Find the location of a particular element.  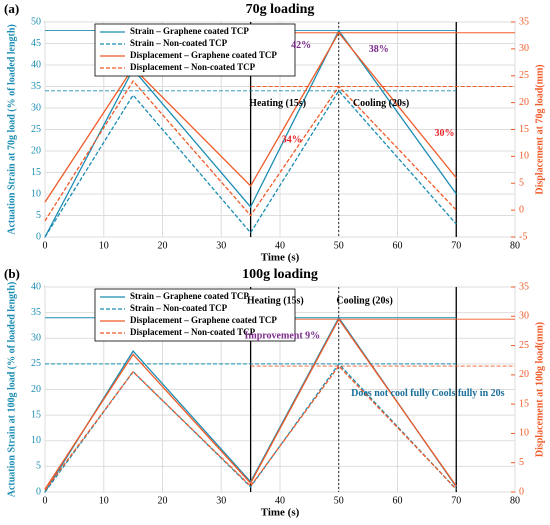

y2-axis-label: Displacement at 100g load(mm) is located at coordinates (539, 389).